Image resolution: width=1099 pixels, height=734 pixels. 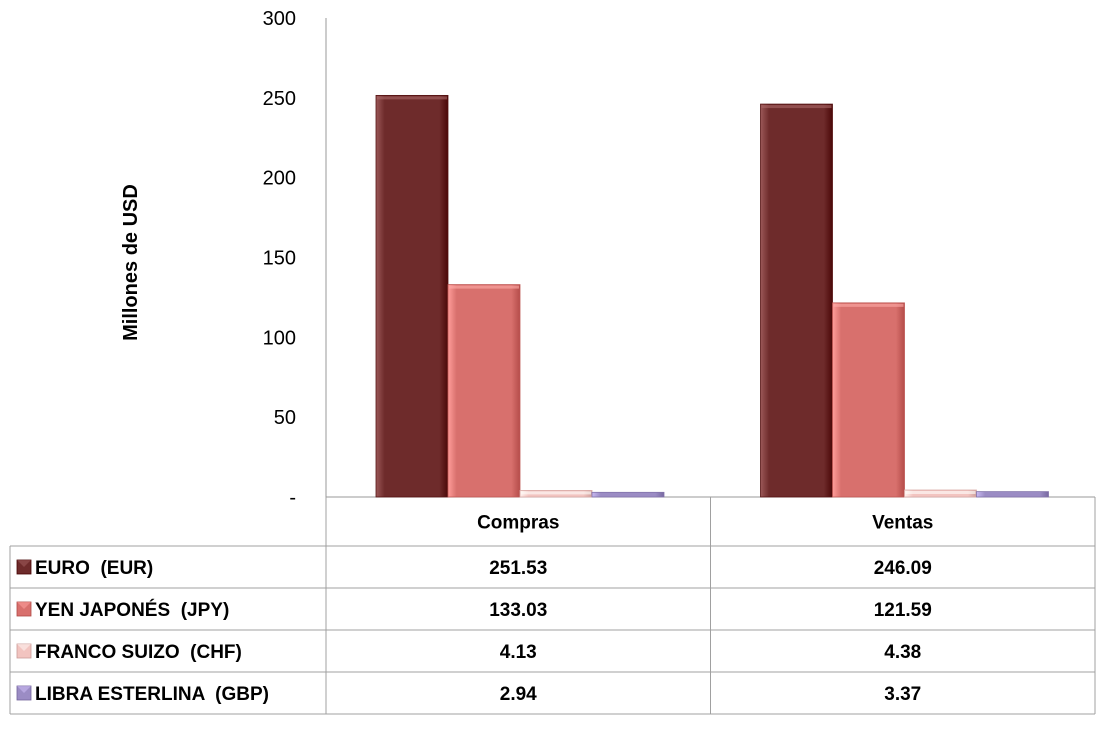 What do you see at coordinates (518, 568) in the screenshot?
I see `table-cell-value: 251.53` at bounding box center [518, 568].